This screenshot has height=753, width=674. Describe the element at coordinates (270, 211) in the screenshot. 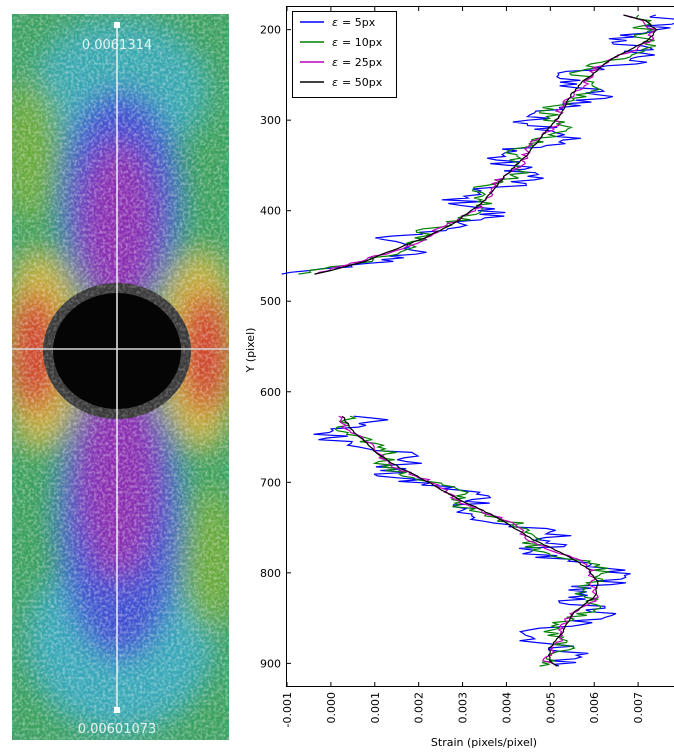

I see `y-tick-label: 400` at that location.